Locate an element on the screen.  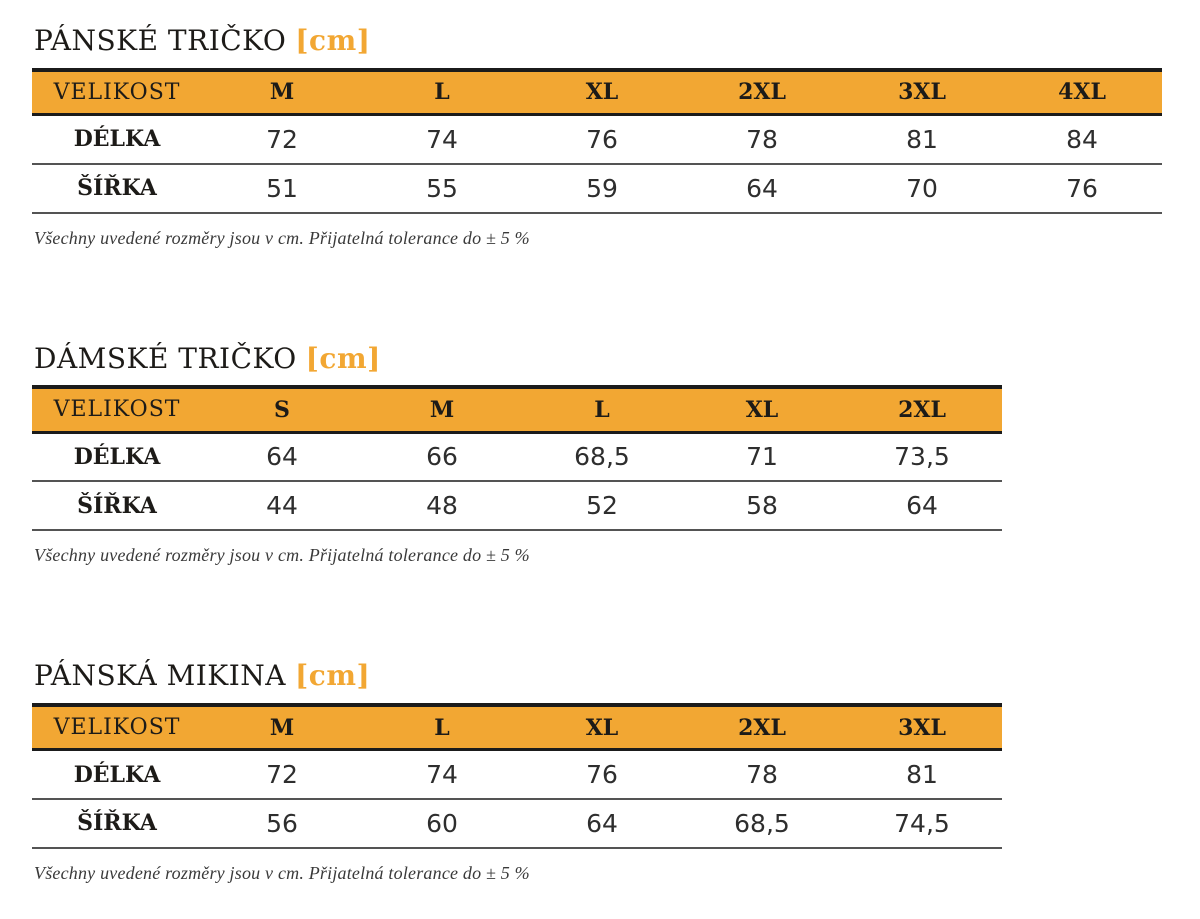
size-value: 44 is located at coordinates (282, 506).